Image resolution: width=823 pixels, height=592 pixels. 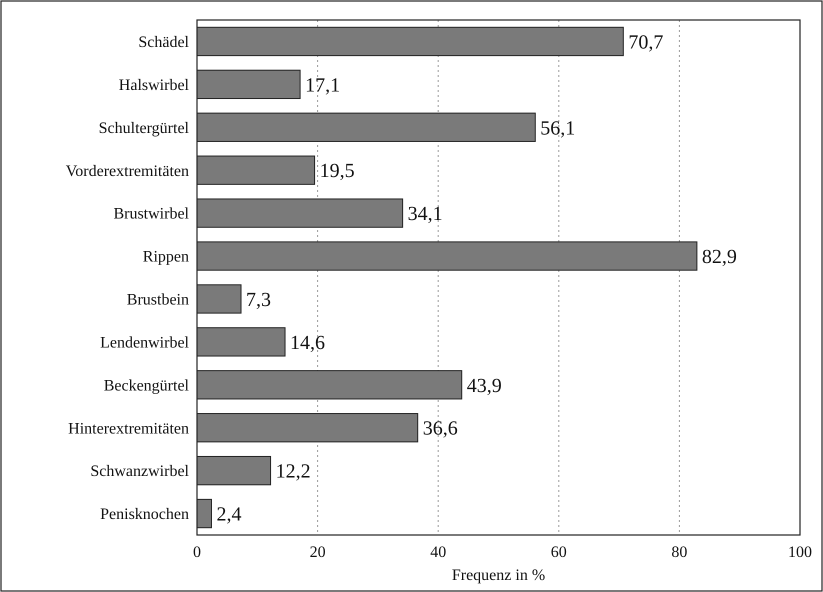 I want to click on y-tick-label: Schwanzwirbel, so click(x=140, y=471).